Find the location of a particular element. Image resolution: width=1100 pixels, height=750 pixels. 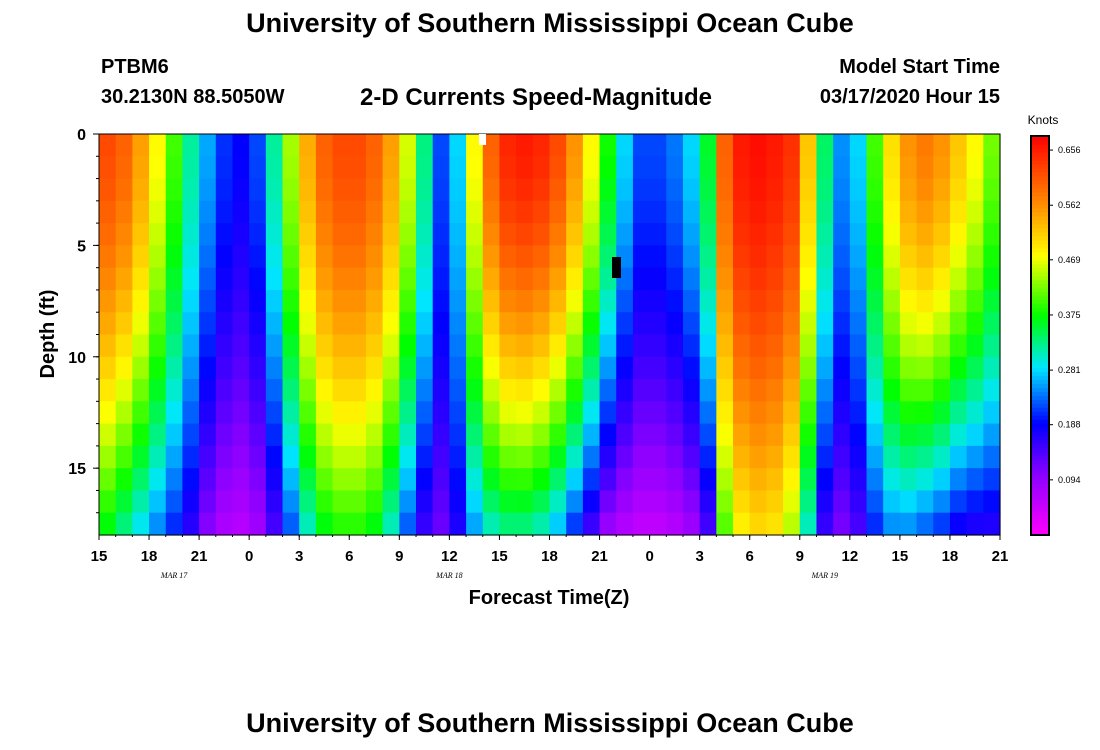

x-tick-label: 15 is located at coordinates (900, 556).